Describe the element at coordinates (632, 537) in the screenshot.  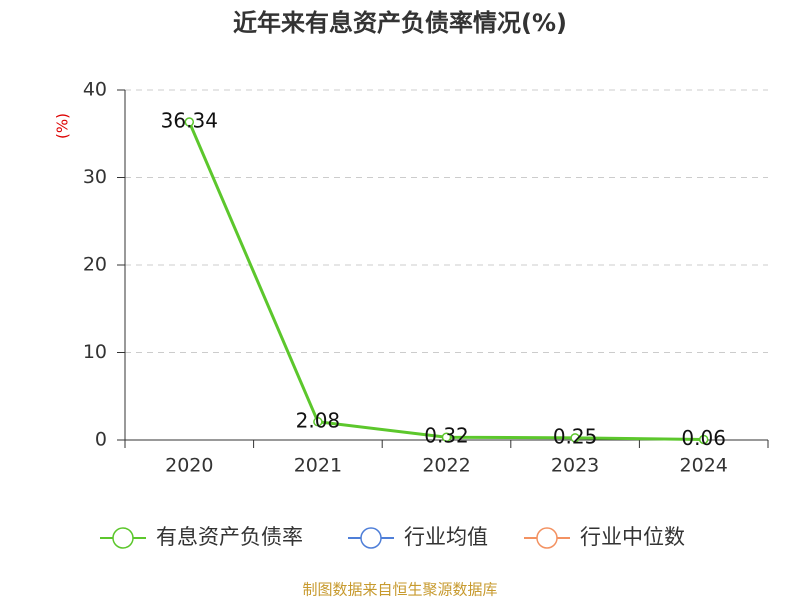
I see `legend-label: 行业中位数` at that location.